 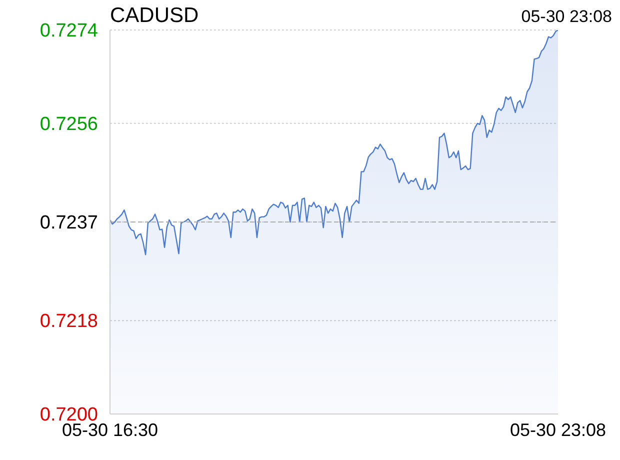 What do you see at coordinates (69, 223) in the screenshot?
I see `y-tick-label: 0.7237` at bounding box center [69, 223].